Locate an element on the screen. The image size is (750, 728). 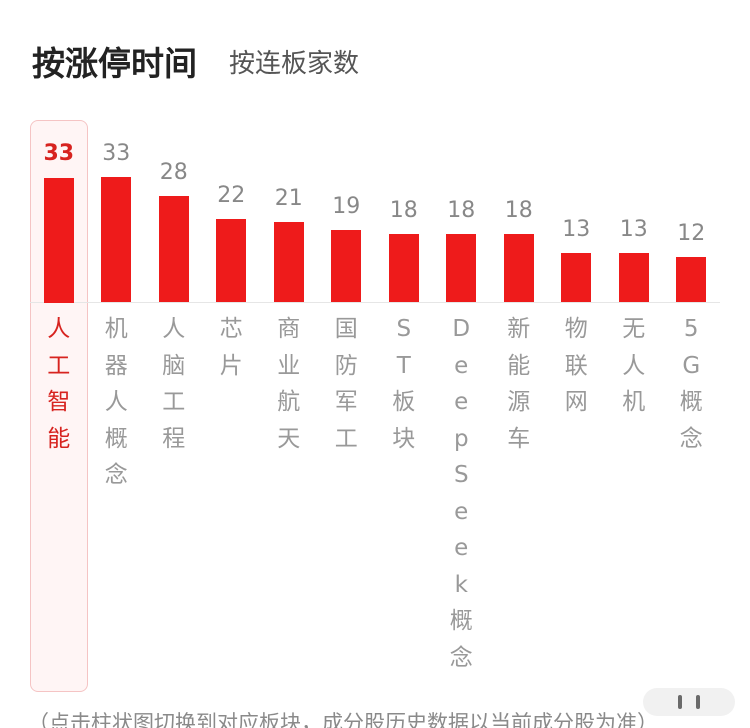
category-label-wrapper: 人脑工程 is located at coordinates (174, 384).